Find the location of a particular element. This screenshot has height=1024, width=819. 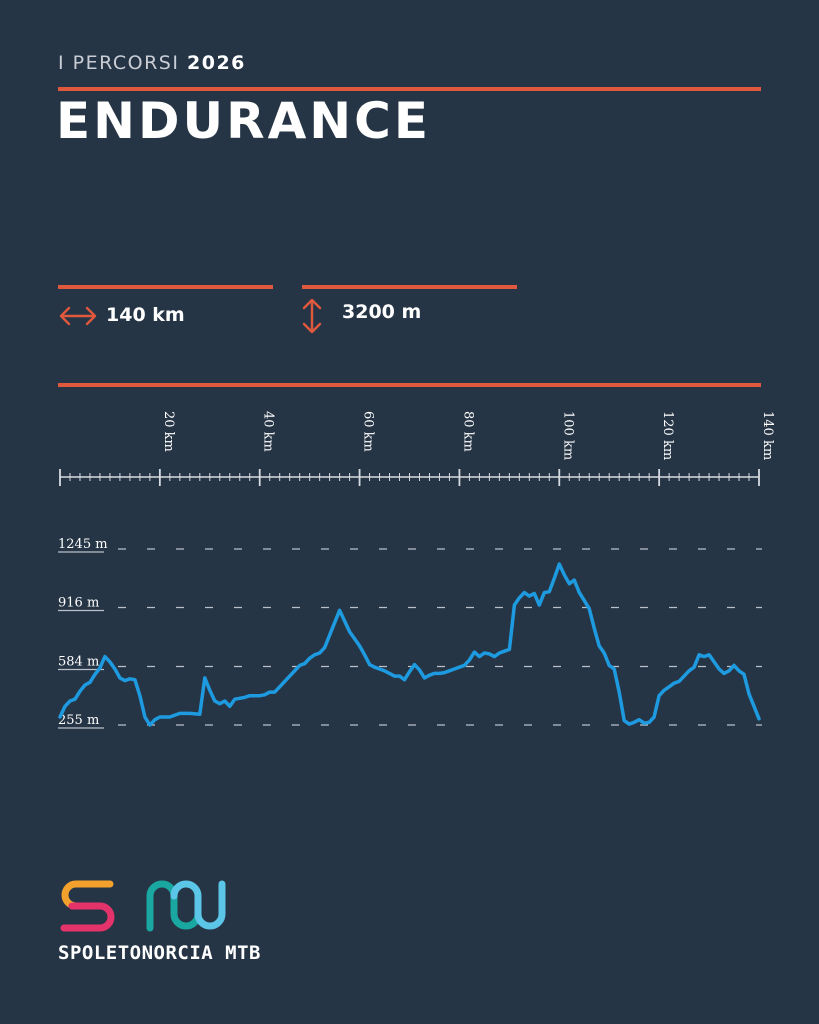

x-tick-label: 140 km is located at coordinates (767, 435).